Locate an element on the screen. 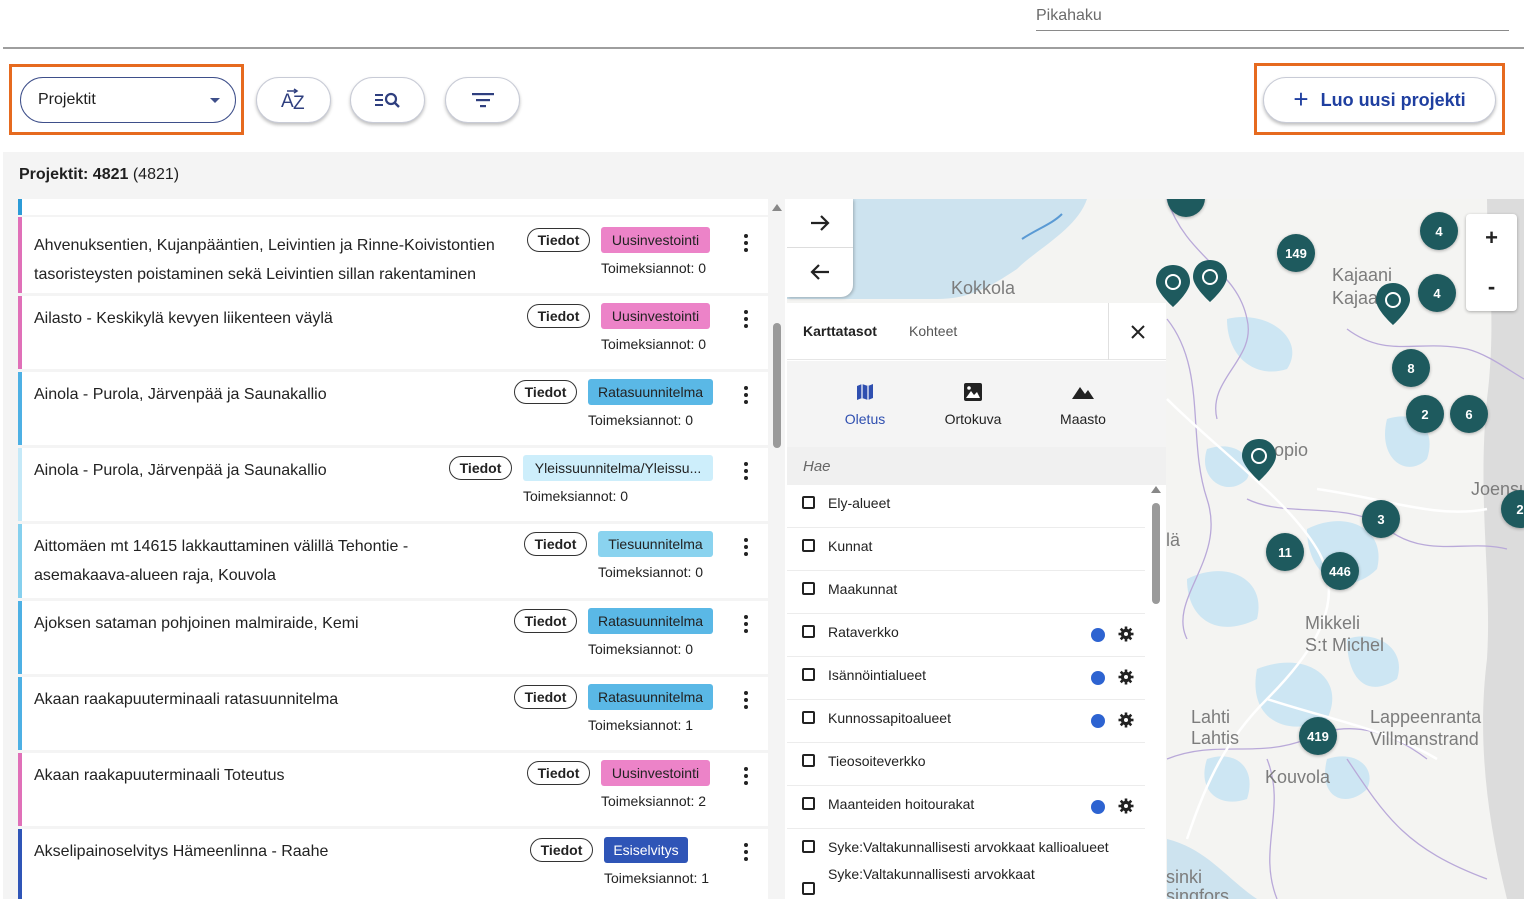 This screenshot has height=899, width=1524. filter-button is located at coordinates (482, 100).